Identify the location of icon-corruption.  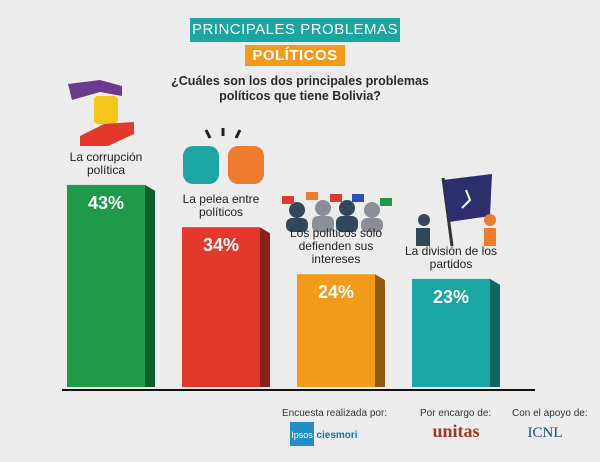
(101, 113).